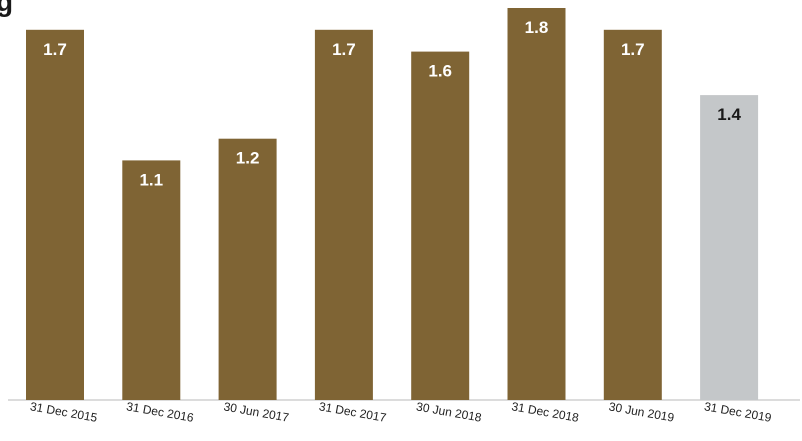 The height and width of the screenshot is (441, 802). I want to click on x-tick-label-5: 30 Jun 2018, so click(449, 411).